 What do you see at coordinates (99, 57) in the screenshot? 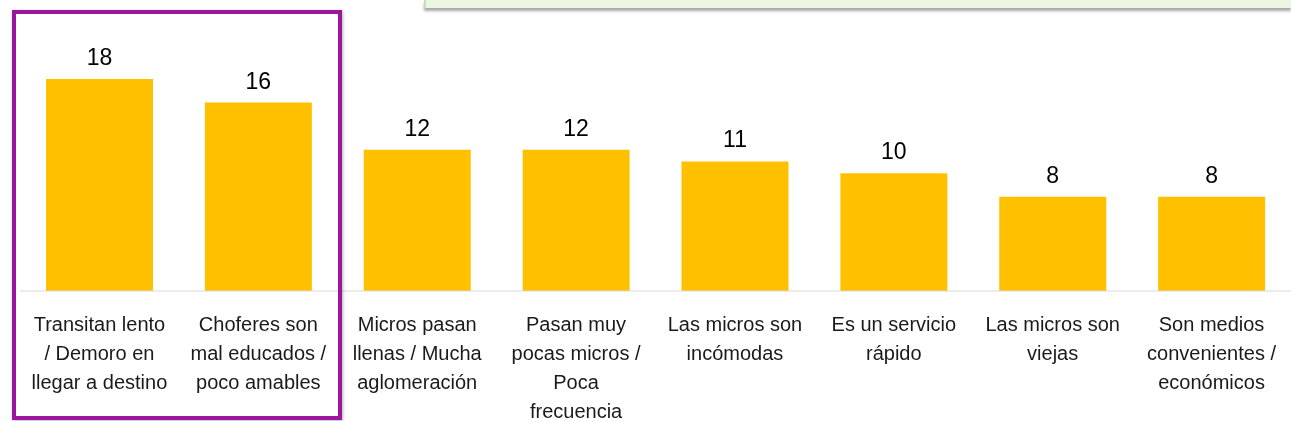
I see `data-label: 18` at bounding box center [99, 57].